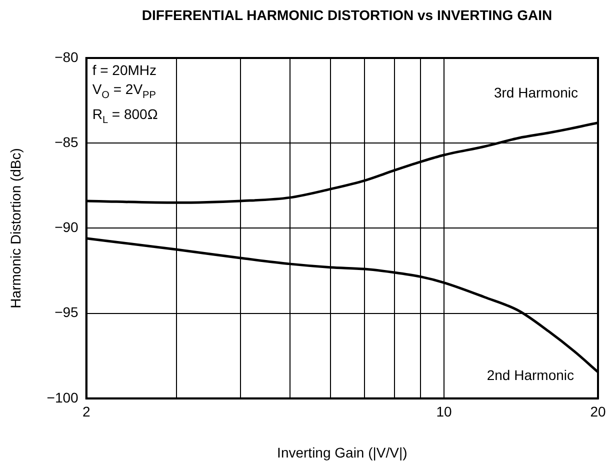  What do you see at coordinates (62, 397) in the screenshot?
I see `y-tick-label: −100` at bounding box center [62, 397].